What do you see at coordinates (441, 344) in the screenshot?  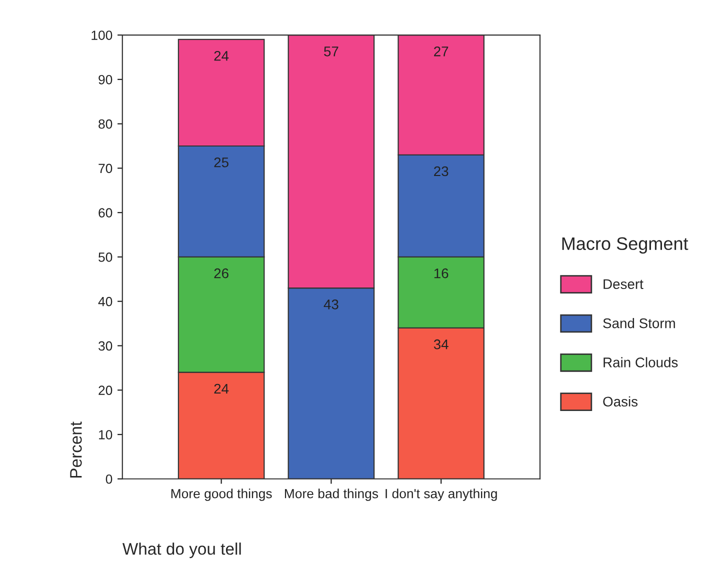 I see `data-label: 34` at bounding box center [441, 344].